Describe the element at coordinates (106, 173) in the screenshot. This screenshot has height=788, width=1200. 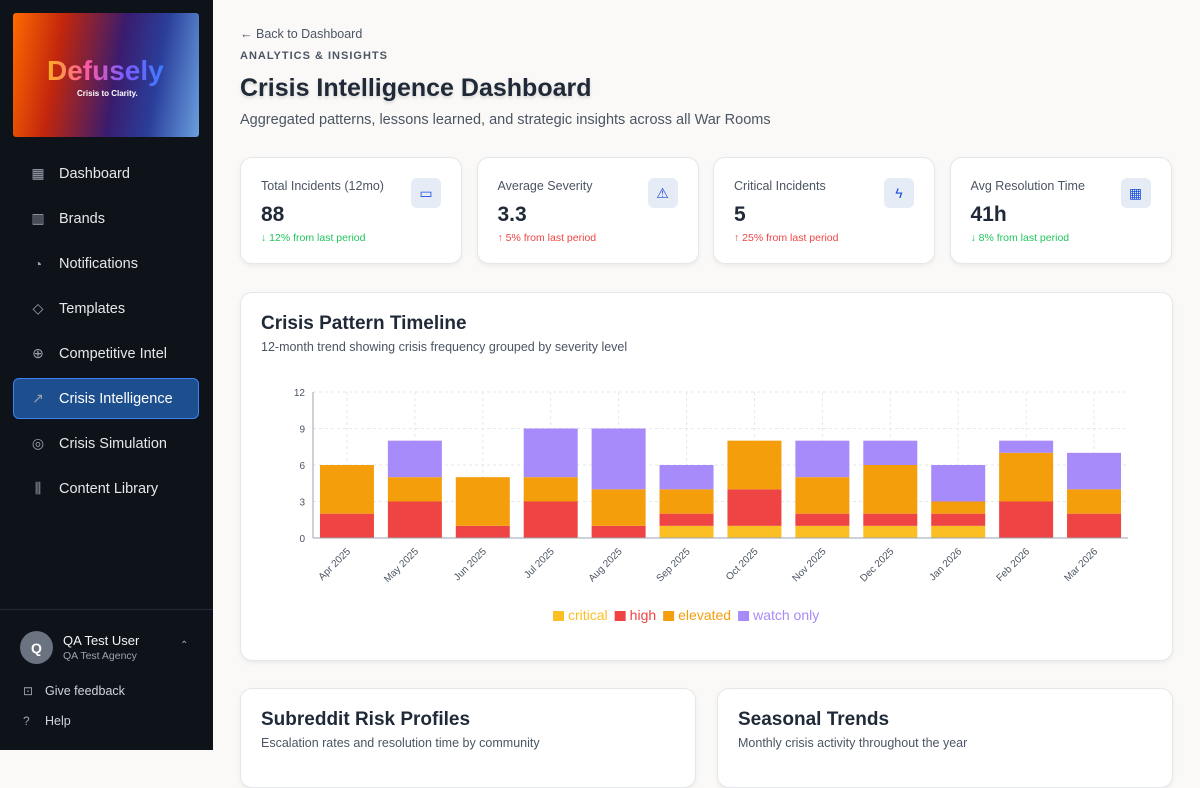
I see `sidebar-item-dashboard: ▦ Dashboard` at that location.